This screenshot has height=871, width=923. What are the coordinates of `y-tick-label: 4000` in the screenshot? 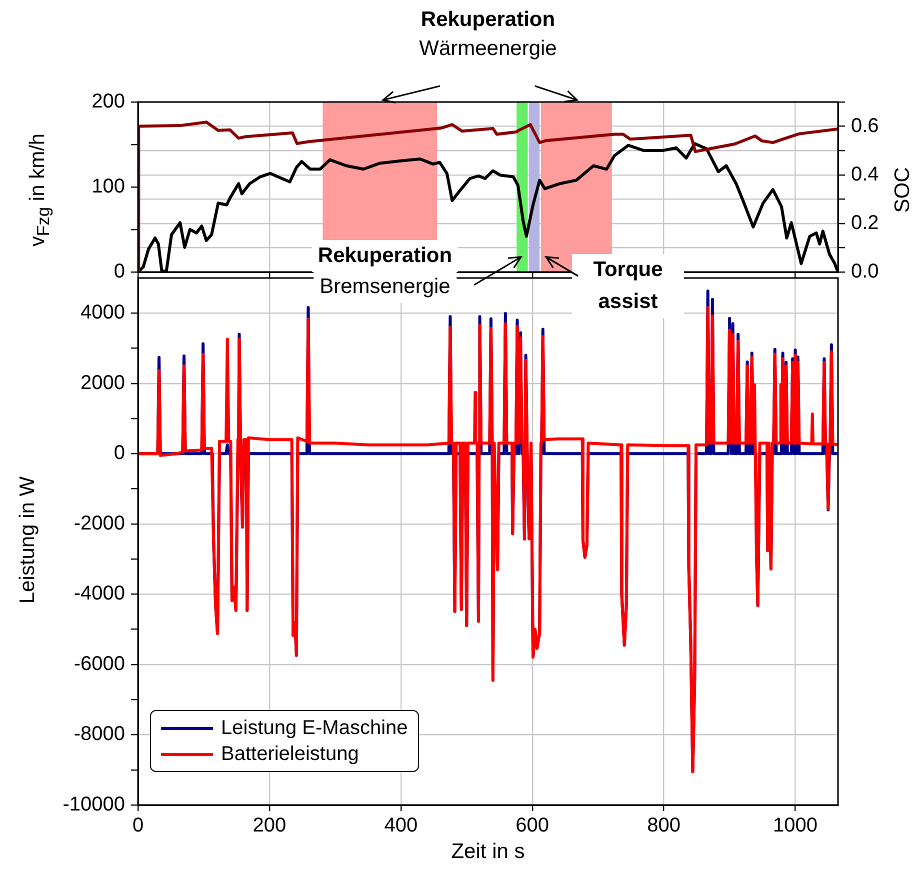 It's located at (102, 313).